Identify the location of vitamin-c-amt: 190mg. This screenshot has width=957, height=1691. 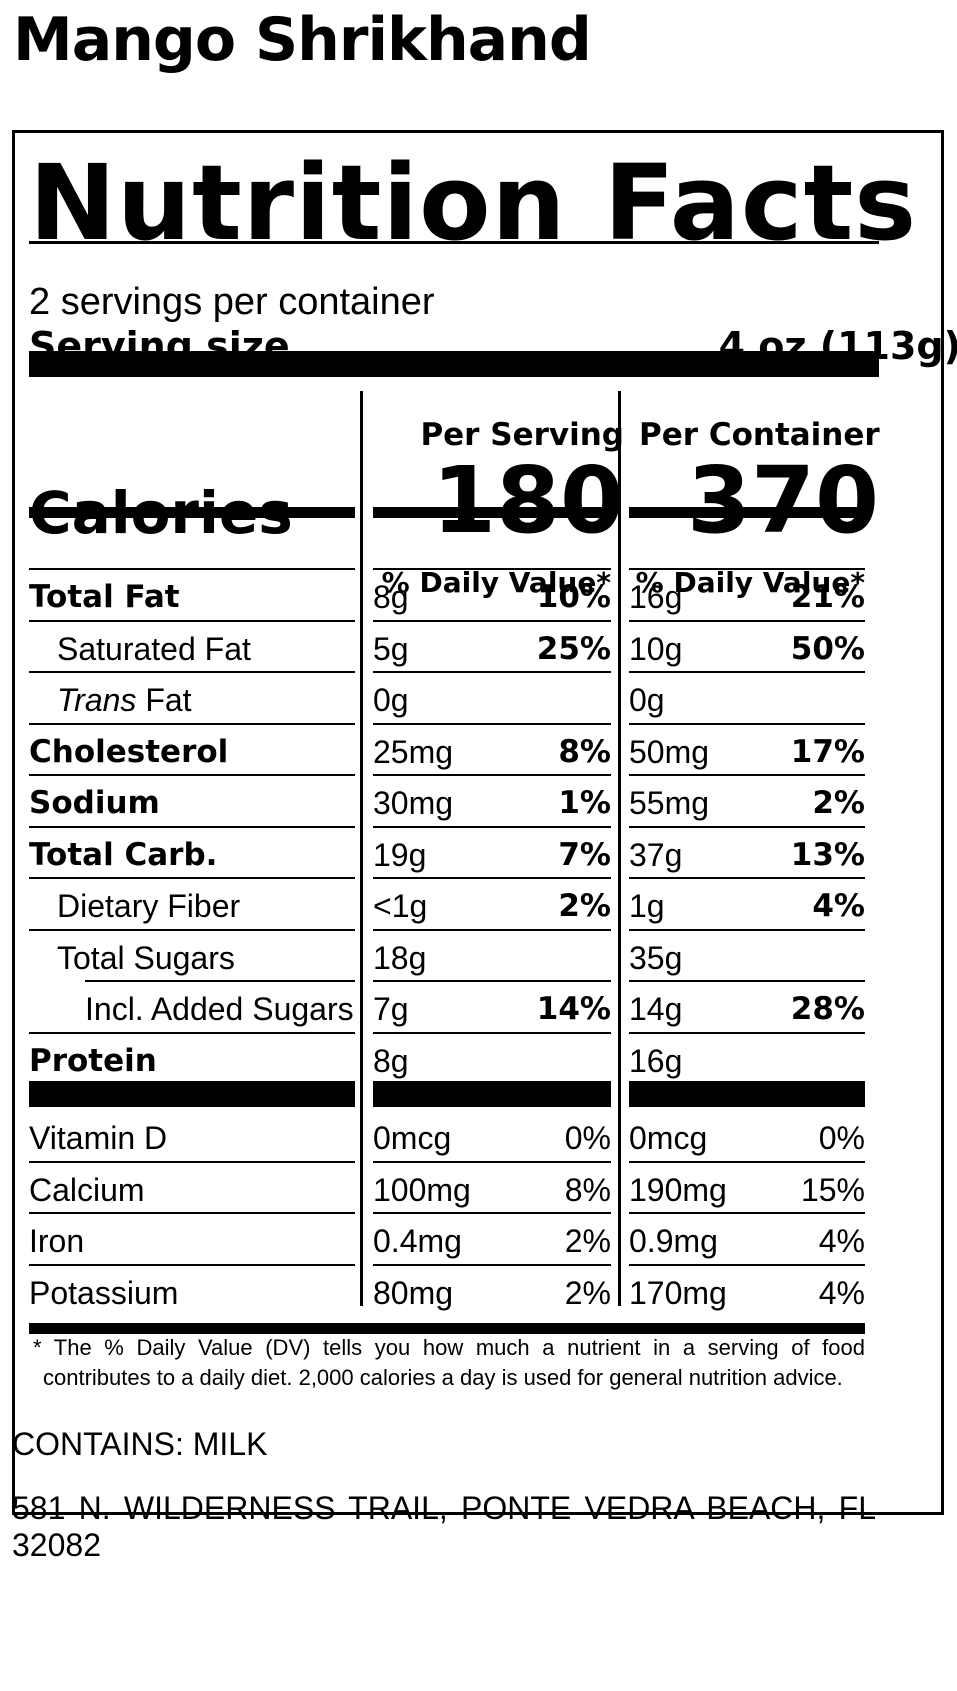
(678, 1189).